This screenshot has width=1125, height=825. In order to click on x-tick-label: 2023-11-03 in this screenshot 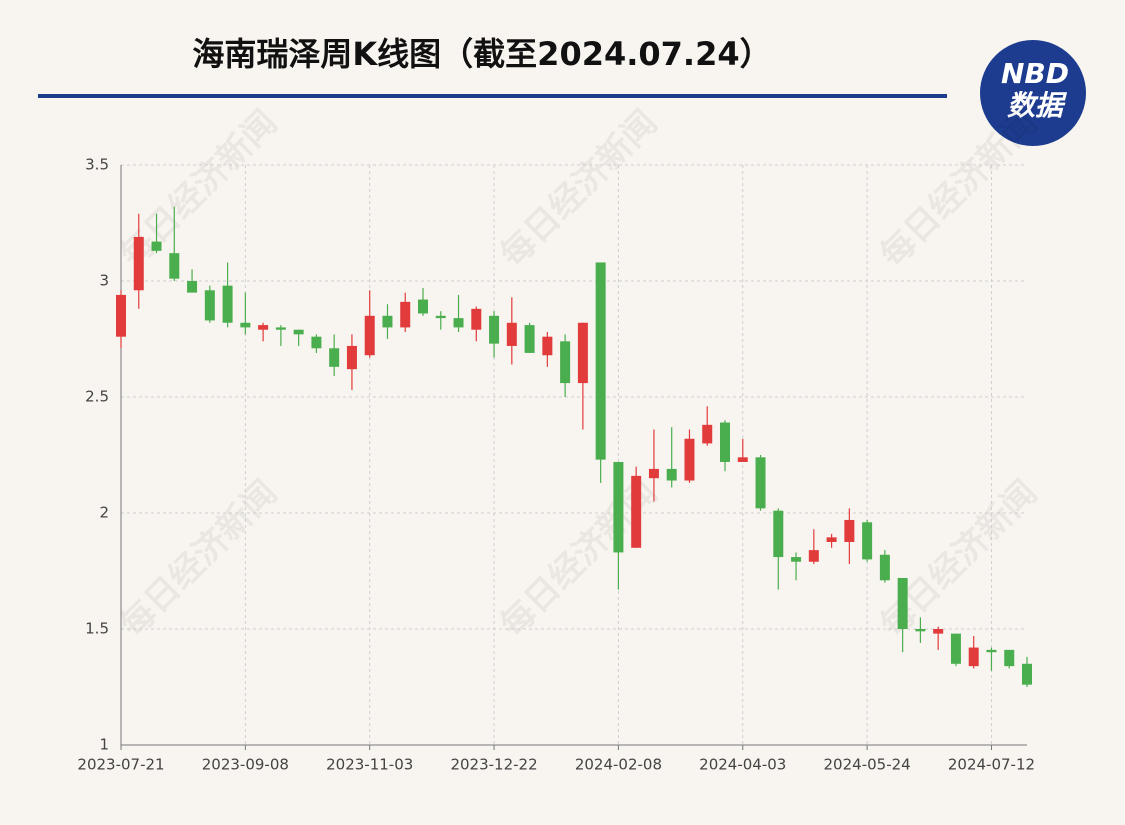, I will do `click(369, 765)`.